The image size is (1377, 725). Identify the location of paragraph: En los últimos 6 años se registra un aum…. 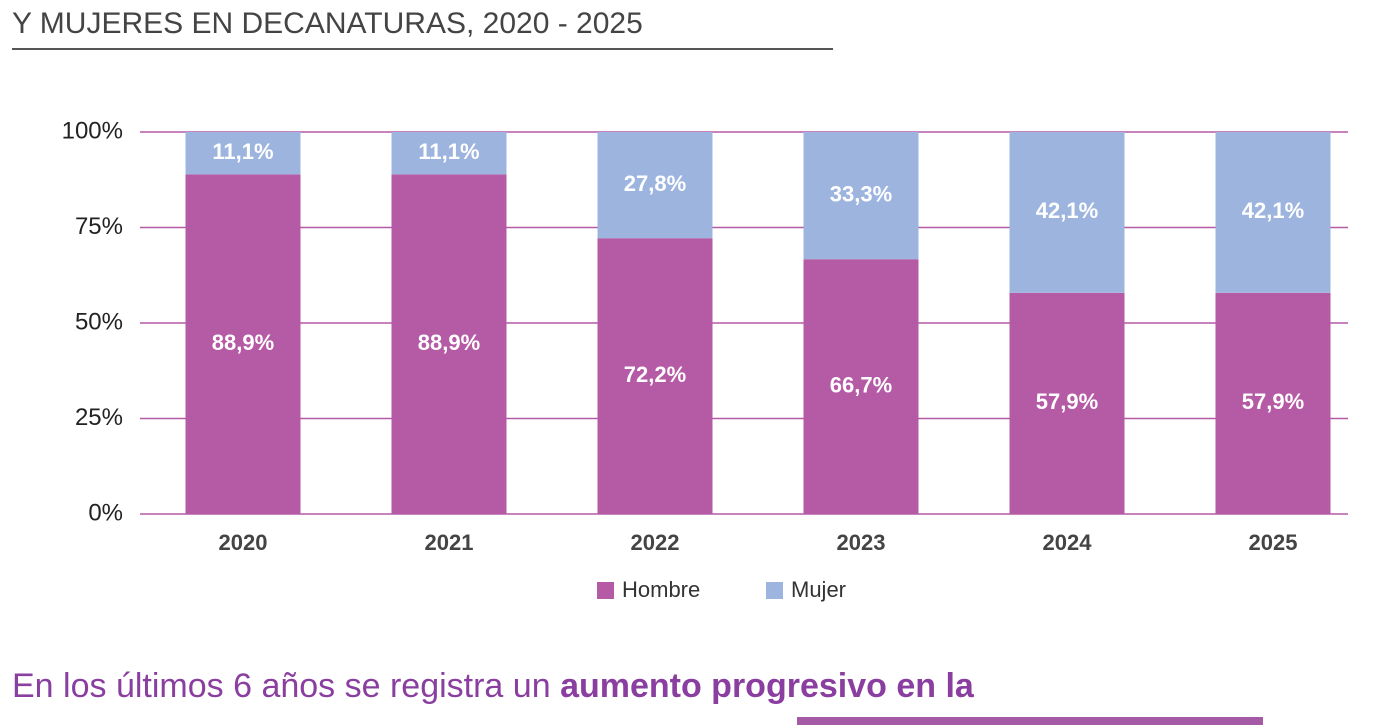
(493, 686).